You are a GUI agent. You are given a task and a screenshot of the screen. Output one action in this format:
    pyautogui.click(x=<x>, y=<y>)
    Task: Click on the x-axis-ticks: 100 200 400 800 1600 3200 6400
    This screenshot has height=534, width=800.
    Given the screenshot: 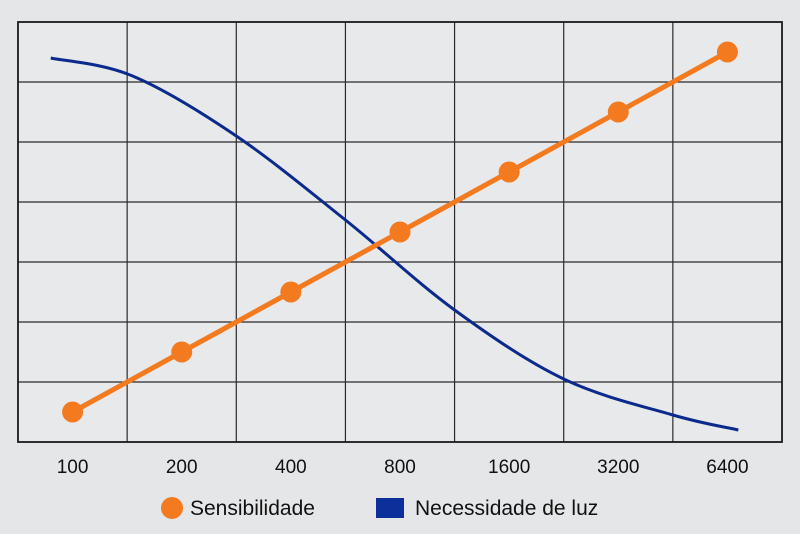 What is the action you would take?
    pyautogui.click(x=403, y=467)
    